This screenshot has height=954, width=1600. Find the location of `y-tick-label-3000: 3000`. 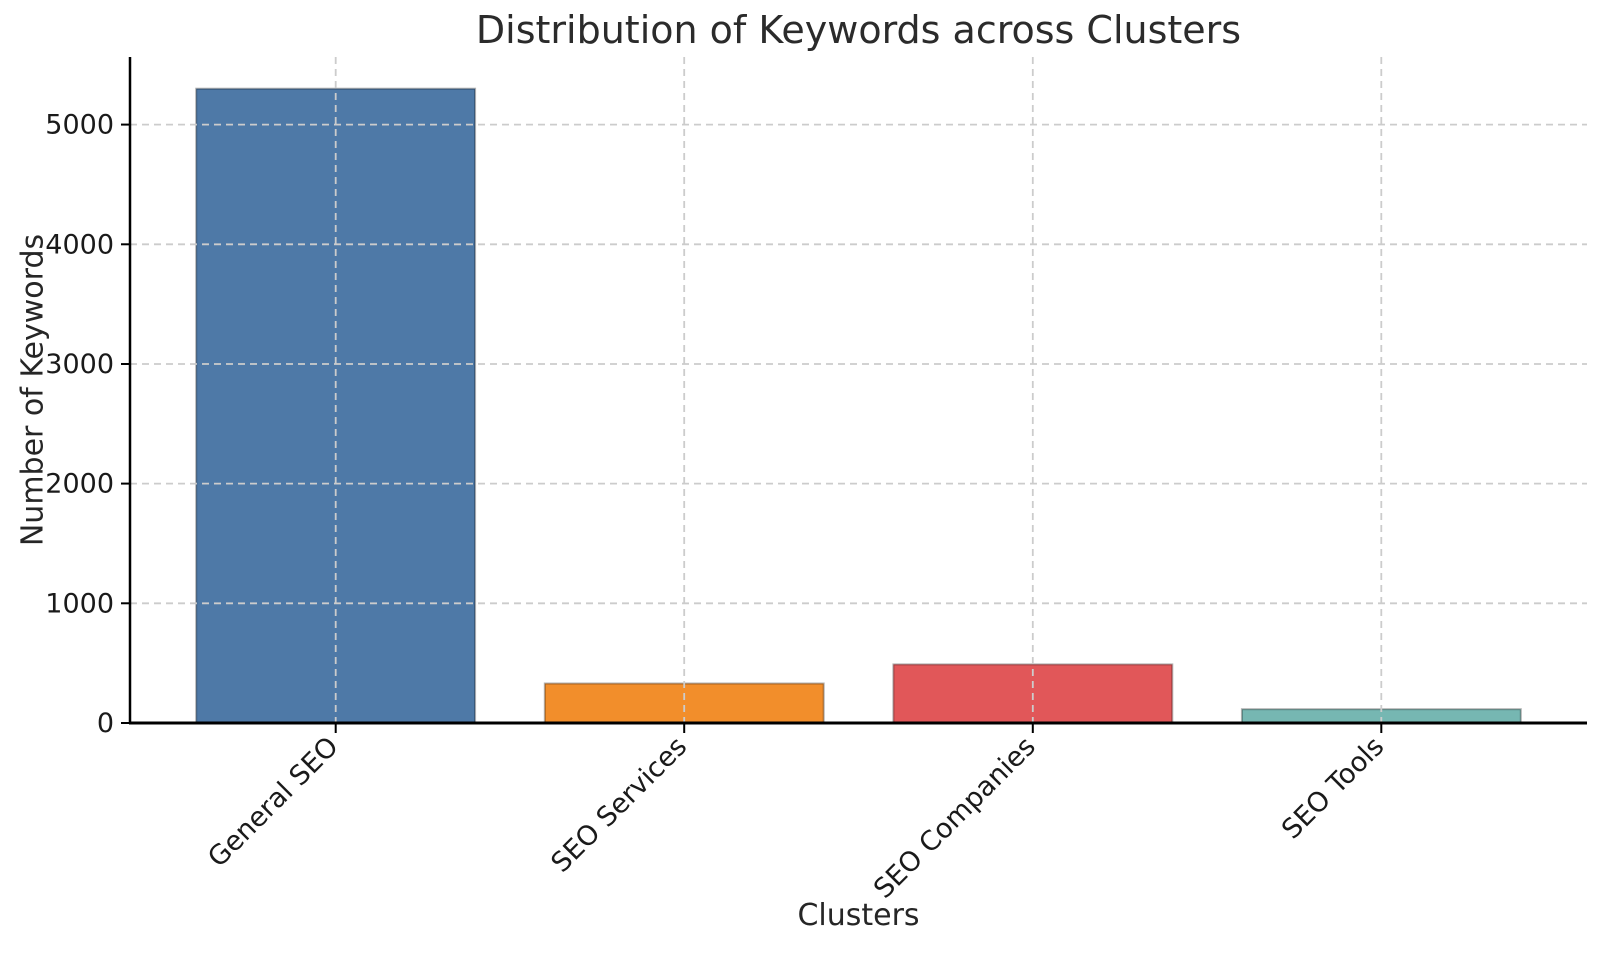

y-tick-label-3000: 3000 is located at coordinates (79, 364).